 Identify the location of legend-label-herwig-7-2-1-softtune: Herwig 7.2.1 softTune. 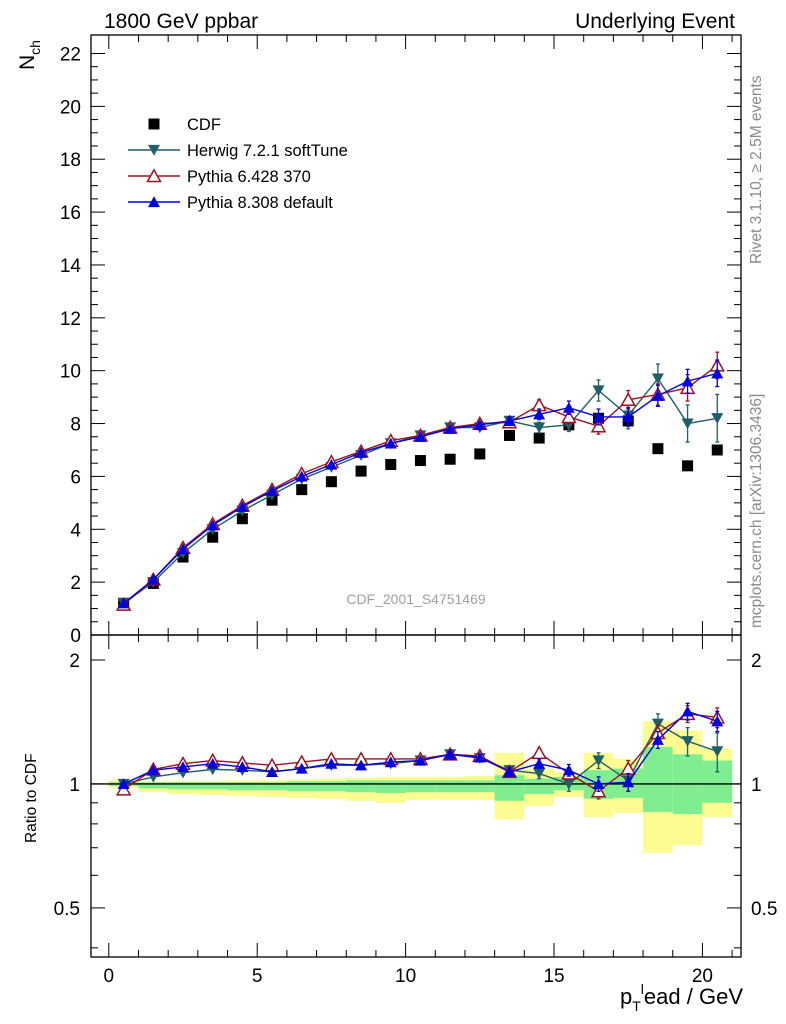
(267, 151).